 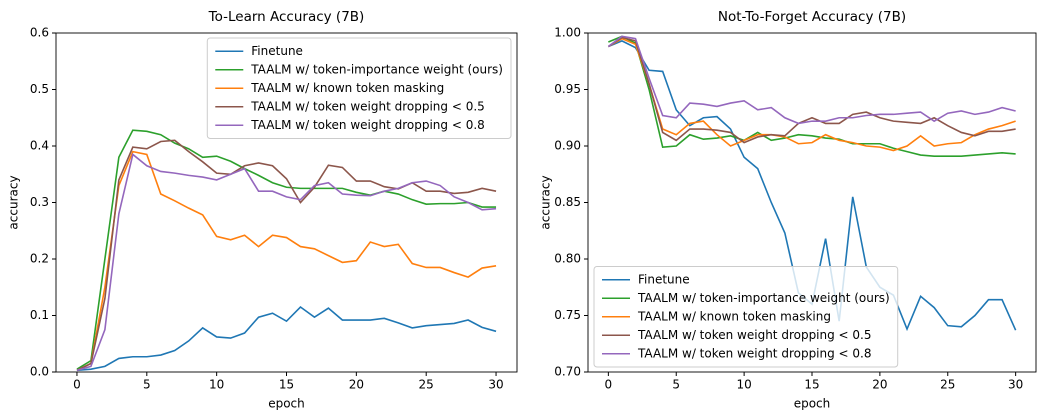 What do you see at coordinates (39, 89) in the screenshot?
I see `y-tick-label: 0.5` at bounding box center [39, 89].